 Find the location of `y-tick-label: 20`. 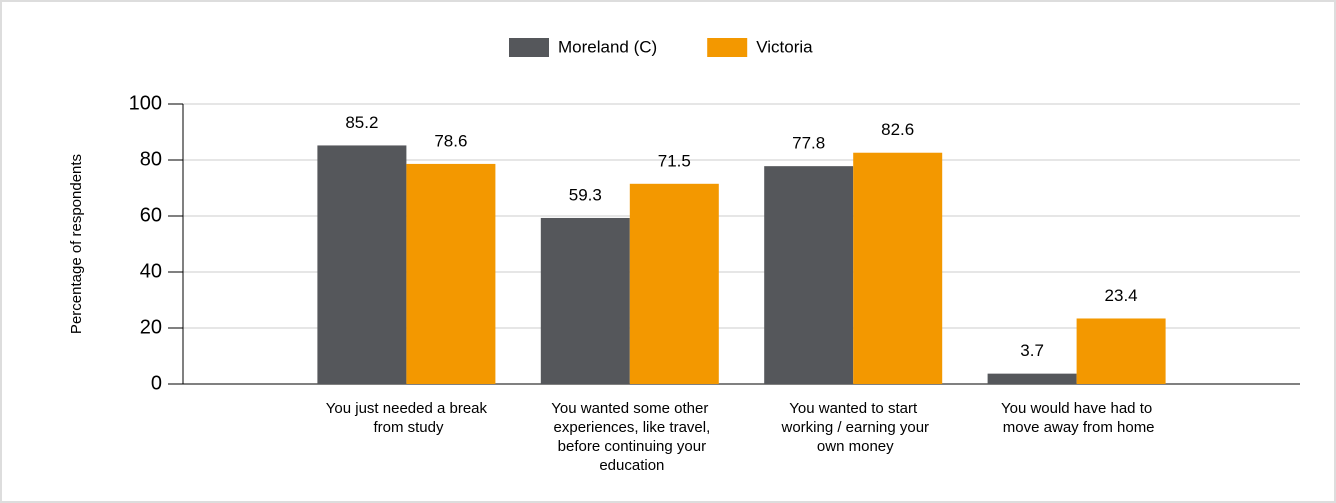

y-tick-label: 20 is located at coordinates (151, 327).